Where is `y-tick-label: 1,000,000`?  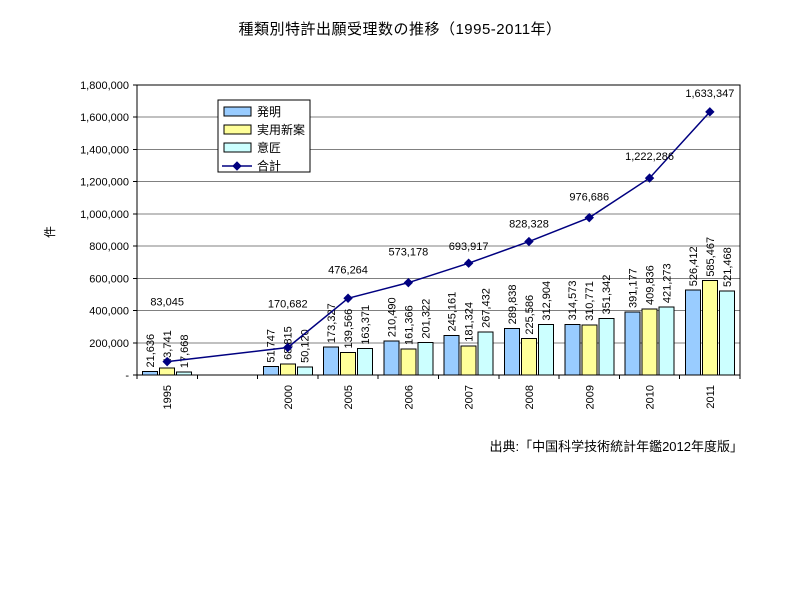
y-tick-label: 1,000,000 is located at coordinates (104, 215).